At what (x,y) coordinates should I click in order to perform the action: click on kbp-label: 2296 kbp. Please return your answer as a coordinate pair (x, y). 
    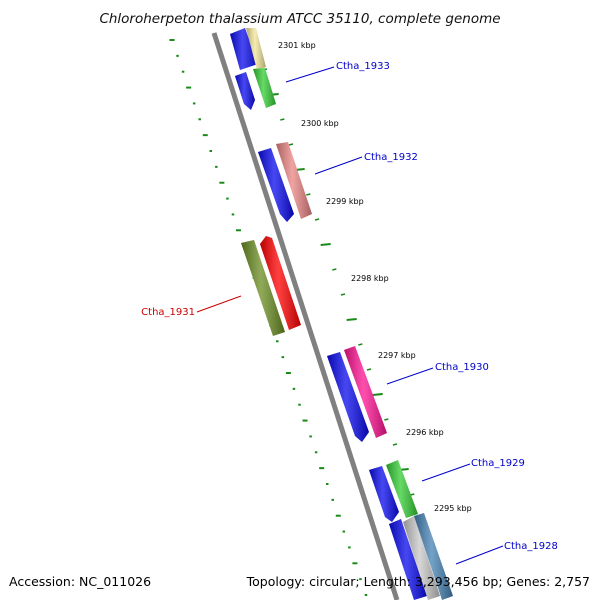
    Looking at the image, I should click on (425, 432).